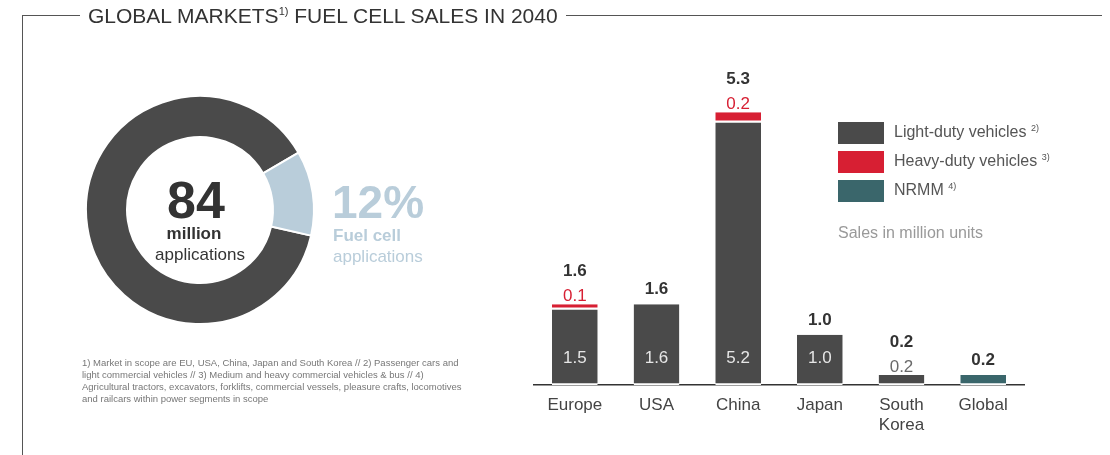 This screenshot has height=455, width=1110. I want to click on legend-label: NRMM $^{4)}$, so click(925, 190).